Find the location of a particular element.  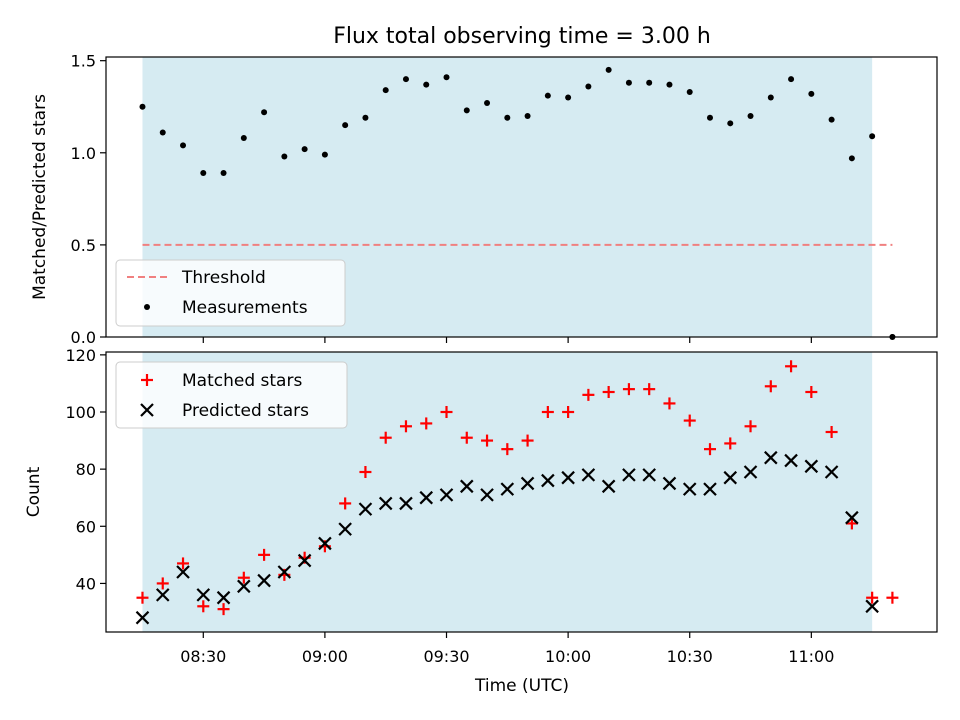

ratio-y-ticks: 0.0 0.5 1.0 1.5 is located at coordinates (88, 199).